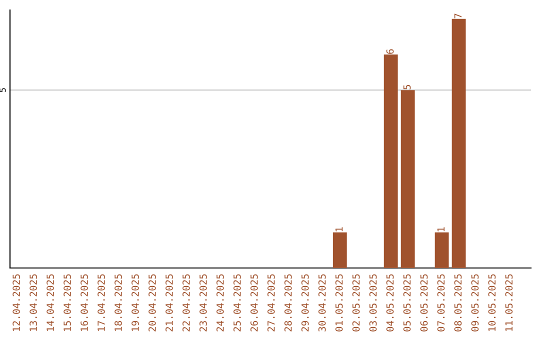 The image size is (540, 340). I want to click on data-label: 5, so click(407, 87).